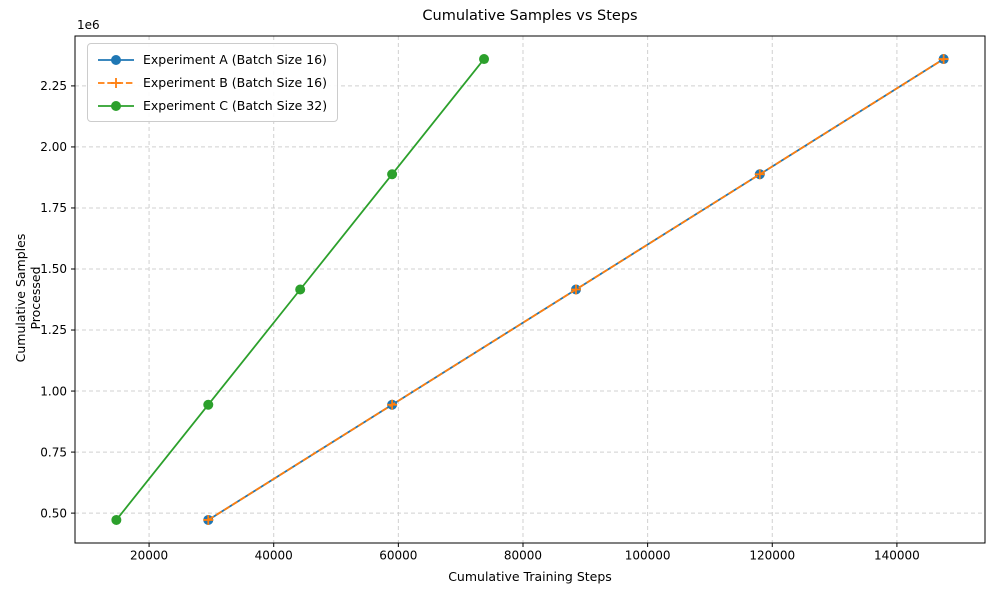 This screenshot has width=1000, height=600. What do you see at coordinates (530, 576) in the screenshot?
I see `x-axis-label: Cumulative Training Steps` at bounding box center [530, 576].